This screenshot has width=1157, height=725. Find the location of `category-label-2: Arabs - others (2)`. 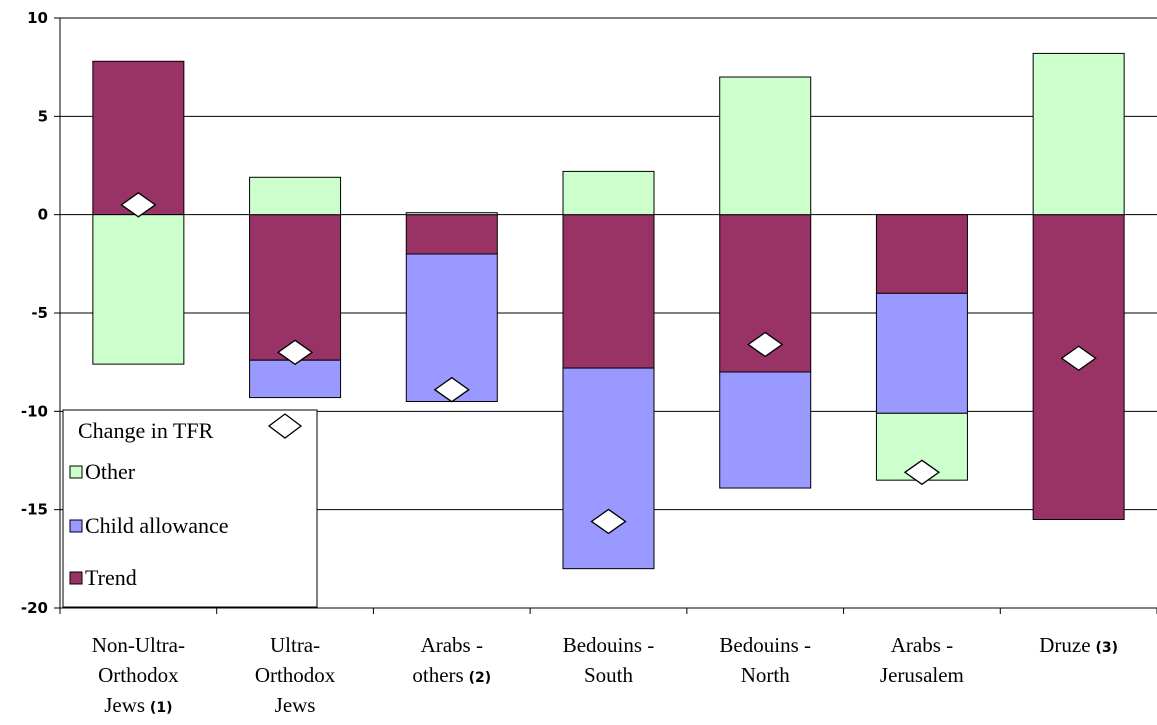

category-label-2: Arabs - others (2) is located at coordinates (451, 660).